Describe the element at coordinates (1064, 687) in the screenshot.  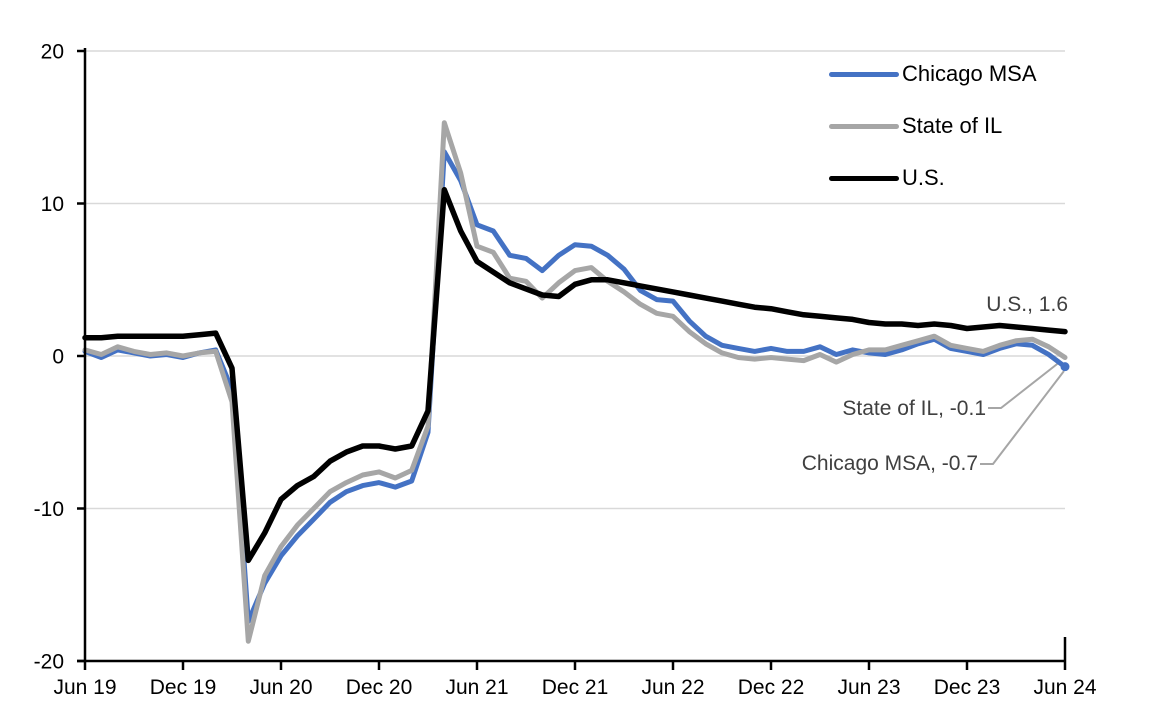
I see `x-tick-label-10: Jun 24` at that location.